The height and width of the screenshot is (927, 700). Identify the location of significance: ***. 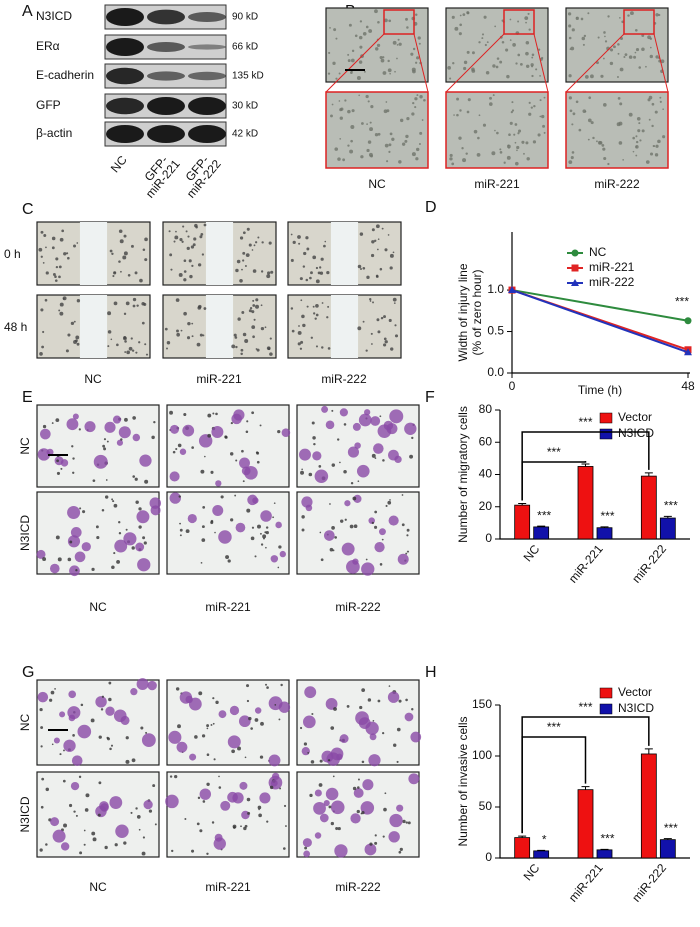
(671, 506).